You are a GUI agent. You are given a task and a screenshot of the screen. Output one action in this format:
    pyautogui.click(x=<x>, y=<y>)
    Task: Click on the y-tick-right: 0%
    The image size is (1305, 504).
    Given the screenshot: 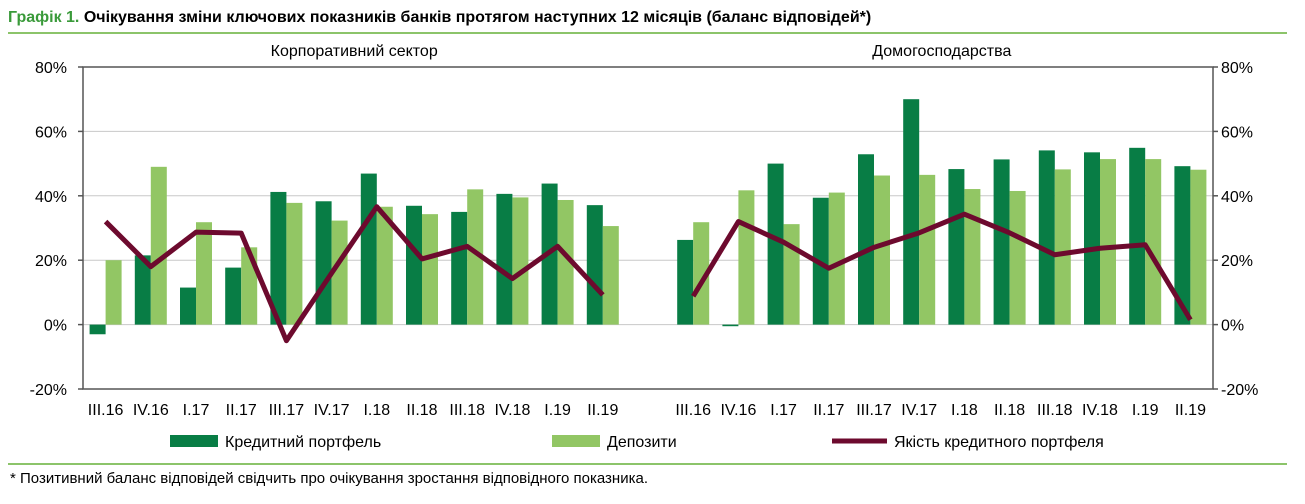 What is the action you would take?
    pyautogui.click(x=1232, y=326)
    